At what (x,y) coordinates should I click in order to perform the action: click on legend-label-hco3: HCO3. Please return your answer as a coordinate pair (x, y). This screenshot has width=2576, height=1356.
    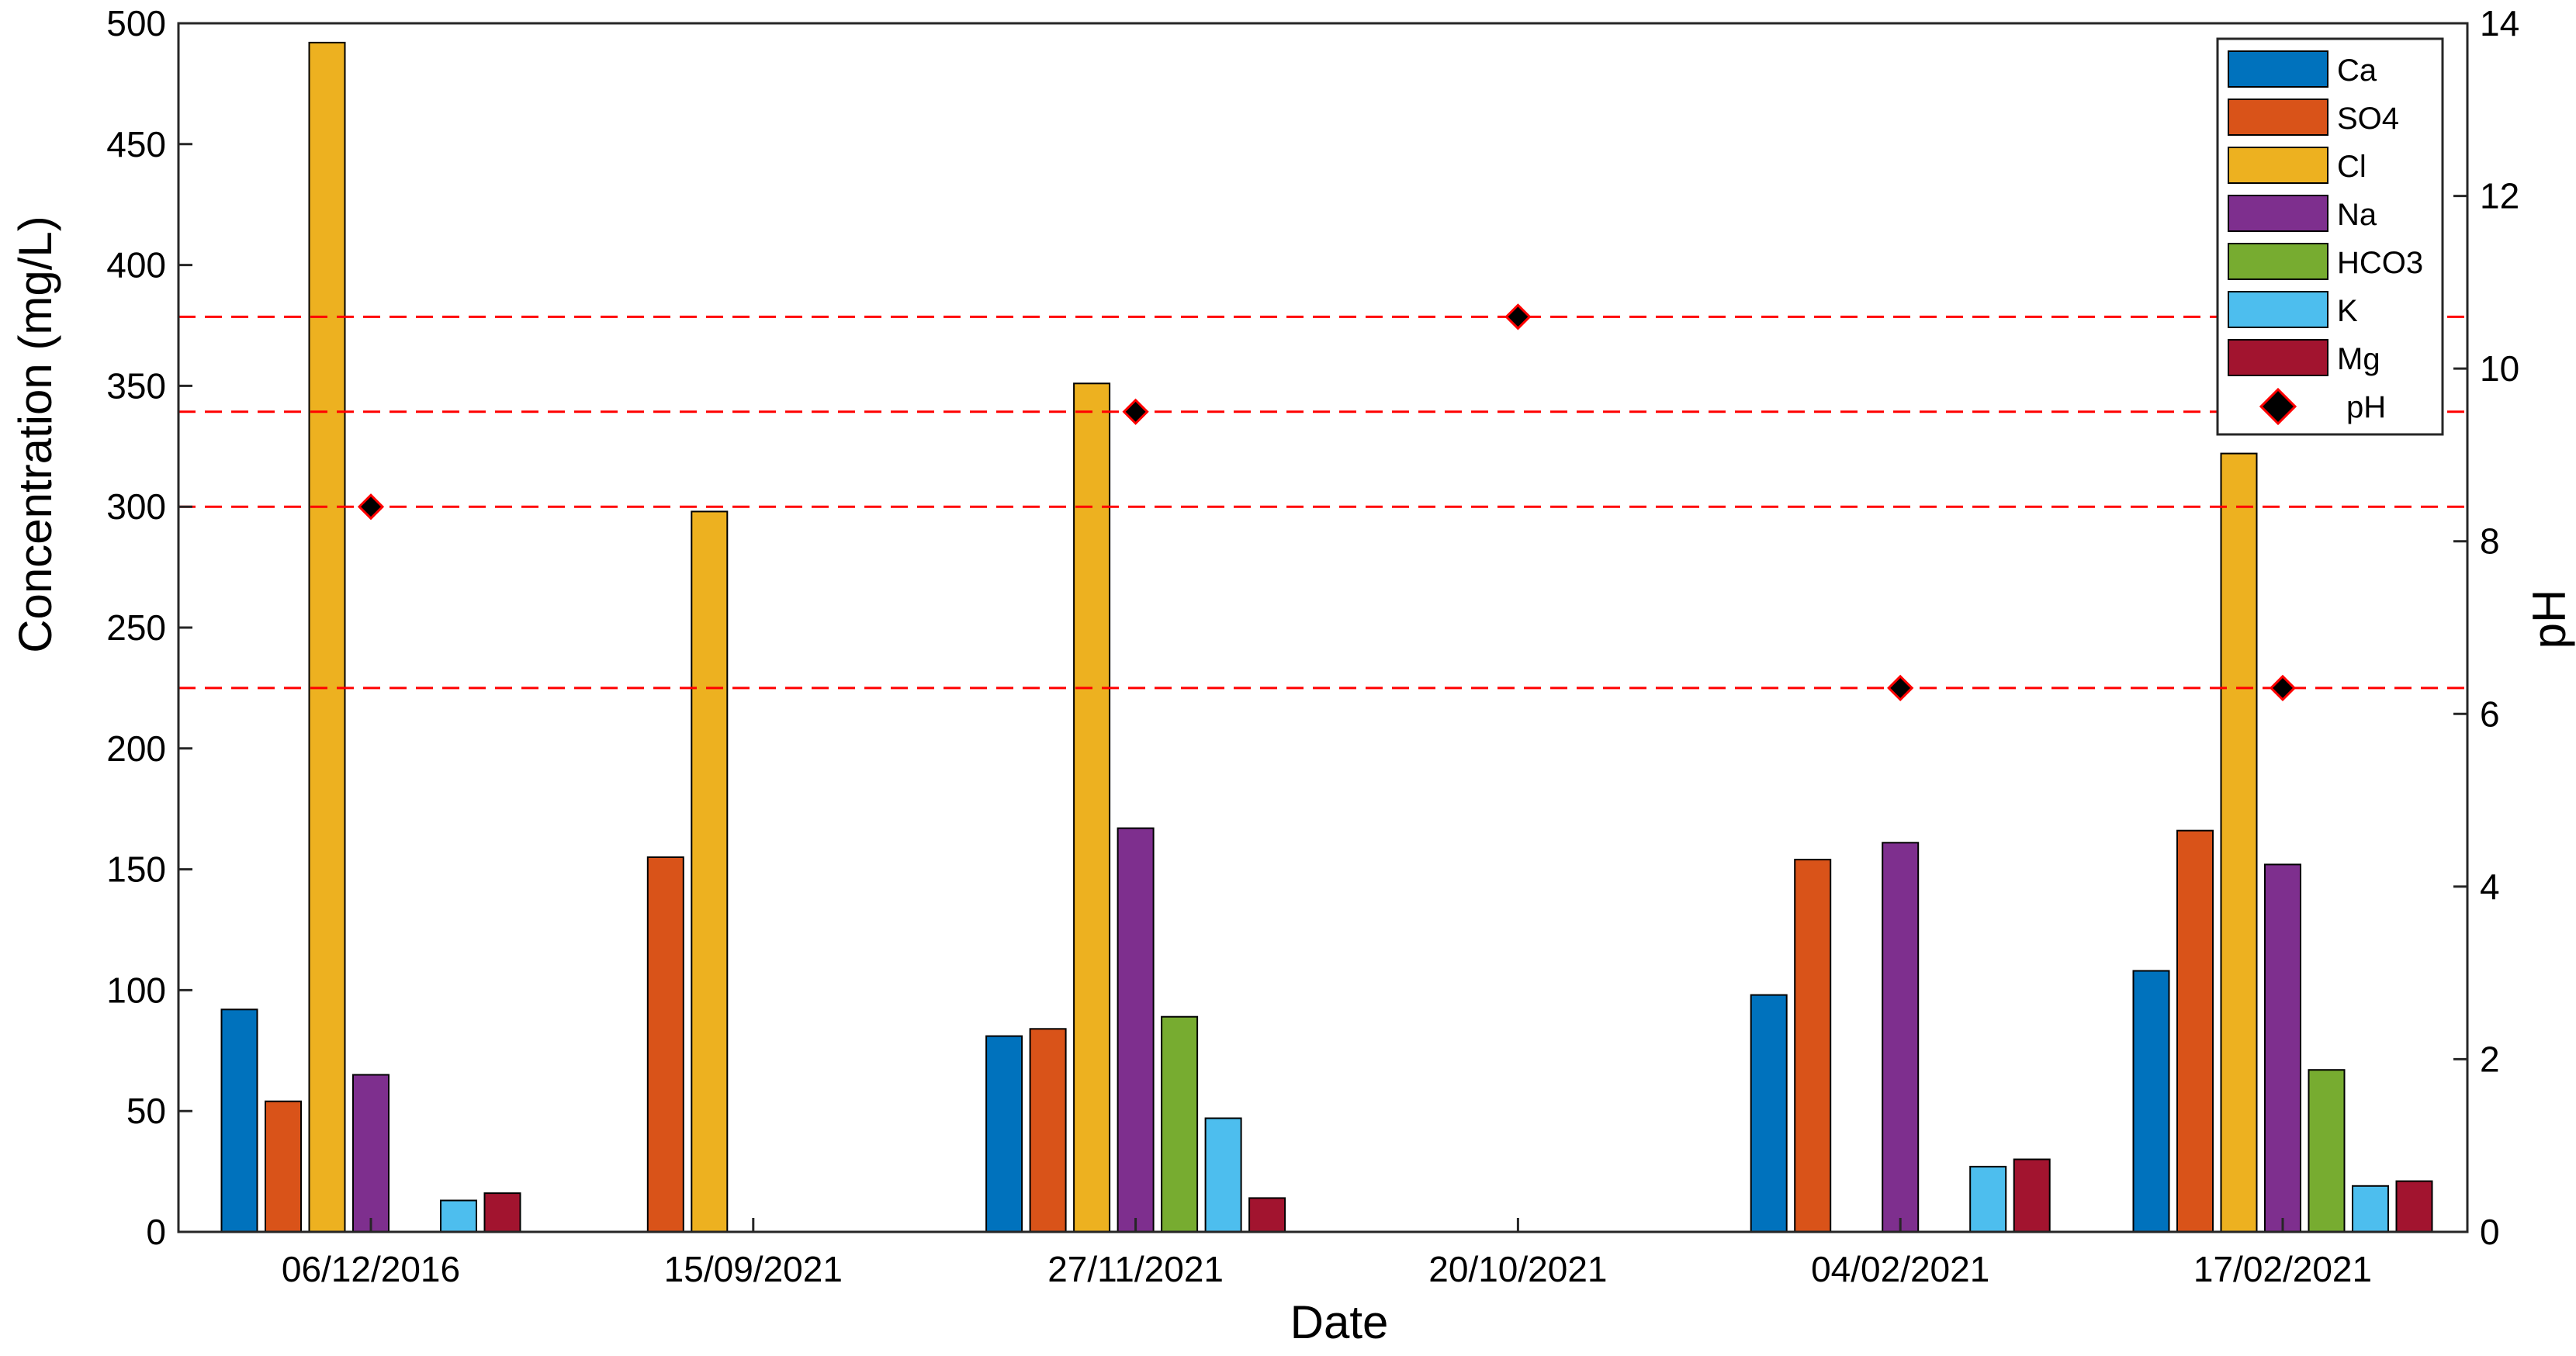
    Looking at the image, I should click on (2380, 263).